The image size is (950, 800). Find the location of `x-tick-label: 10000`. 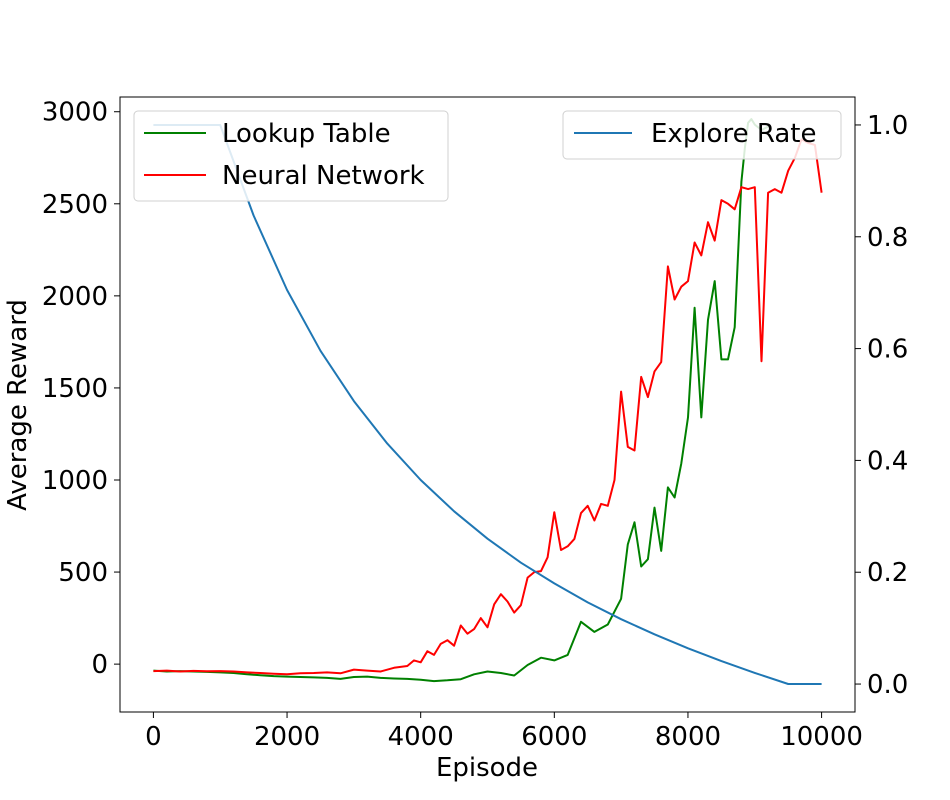

x-tick-label: 10000 is located at coordinates (821, 737).